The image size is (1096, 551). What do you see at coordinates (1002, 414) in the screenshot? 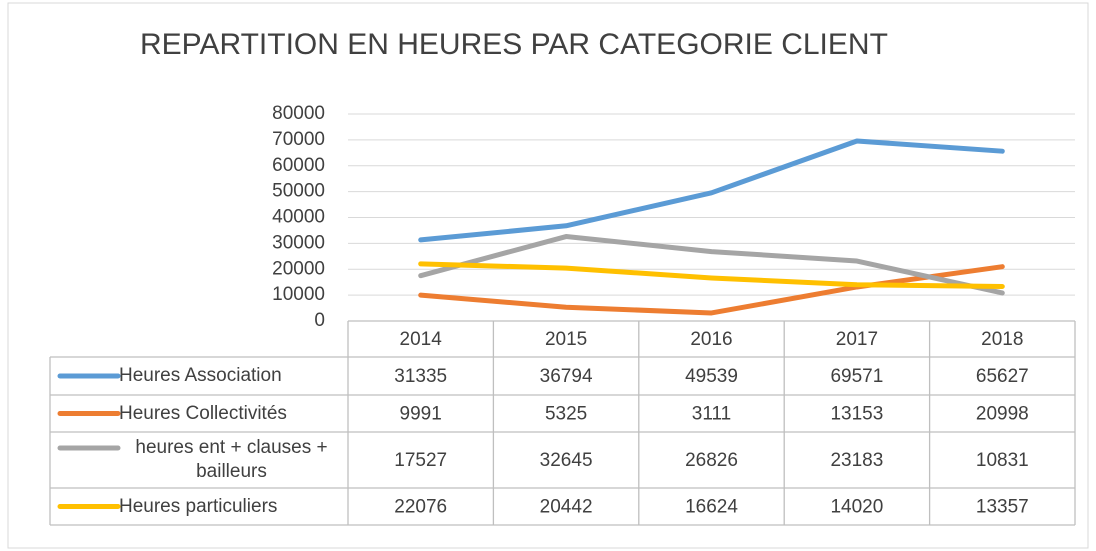
I see `table-value: 20998` at bounding box center [1002, 414].